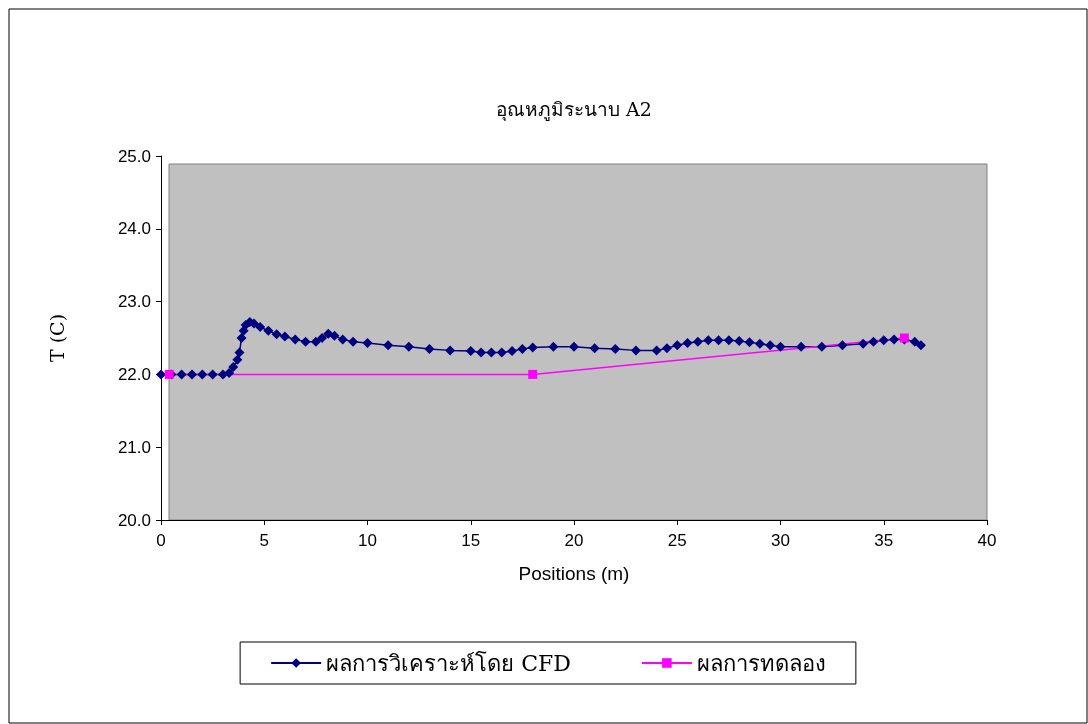 The image size is (1088, 724). Describe the element at coordinates (134, 302) in the screenshot. I see `y-tick-label: 23.0` at that location.